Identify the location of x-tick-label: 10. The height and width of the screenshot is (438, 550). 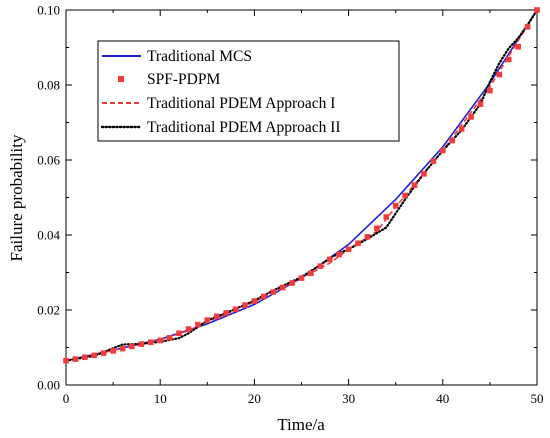
(160, 398).